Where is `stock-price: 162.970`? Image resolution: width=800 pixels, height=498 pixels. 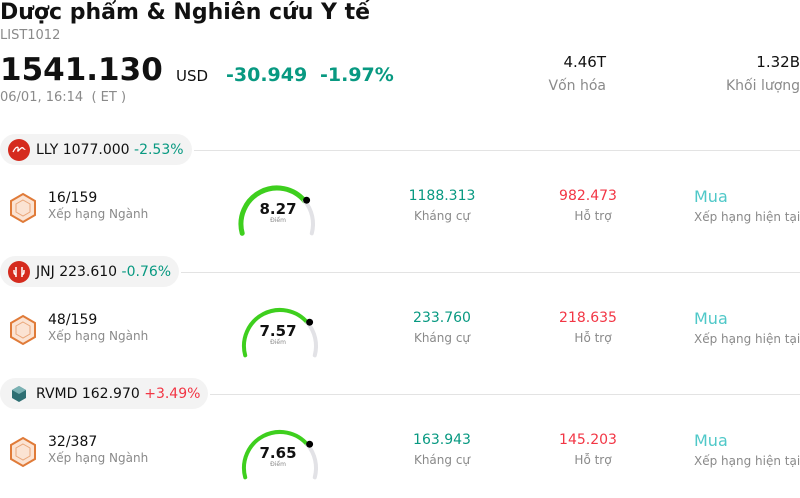
stock-price: 162.970 is located at coordinates (110, 393).